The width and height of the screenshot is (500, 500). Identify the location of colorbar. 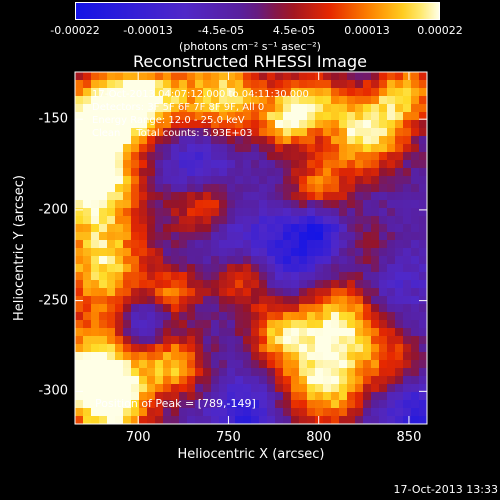
(257, 11).